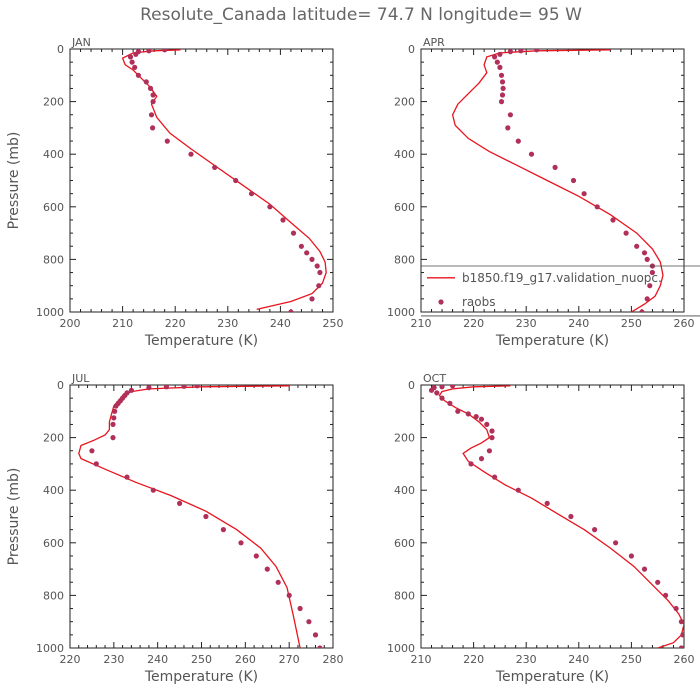  Describe the element at coordinates (401, 648) in the screenshot. I see `y-tick-label-oct-1000: 1000` at that location.